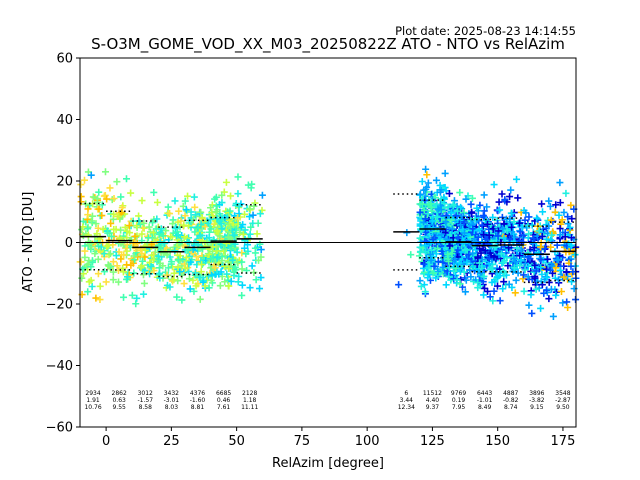 Image resolution: width=640 pixels, height=480 pixels. Describe the element at coordinates (302, 441) in the screenshot. I see `x-tick-label: 75` at that location.